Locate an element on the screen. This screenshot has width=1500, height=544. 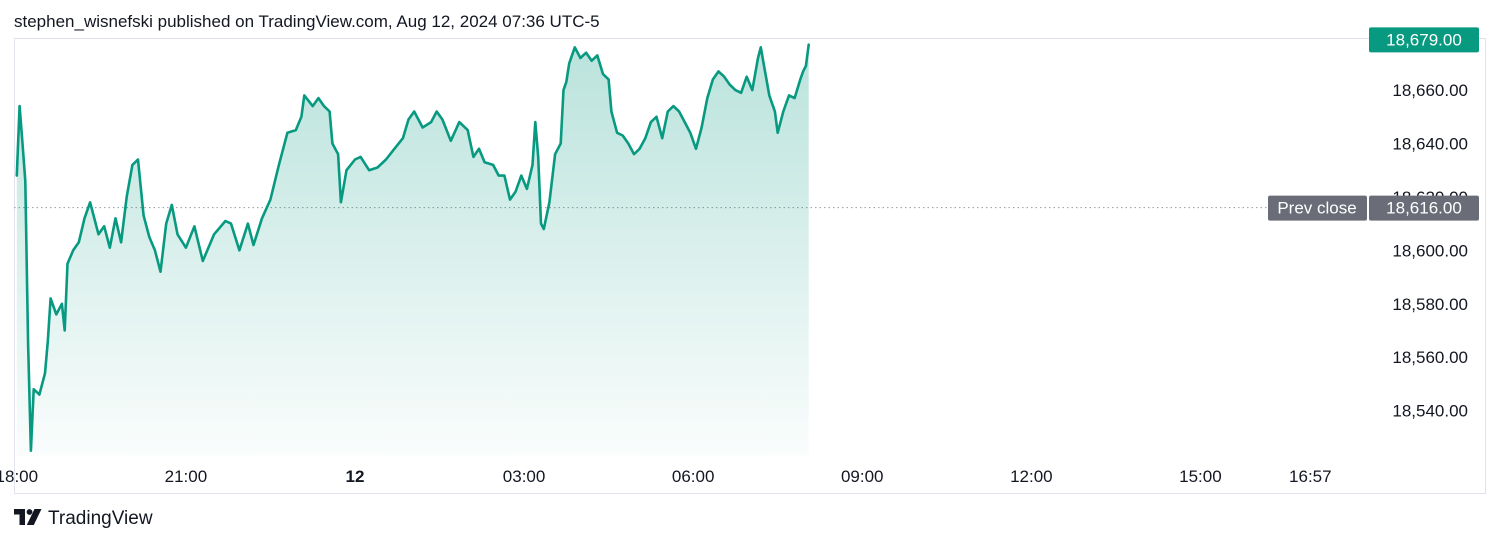
x-tick-label: 18:00 is located at coordinates (19, 476).